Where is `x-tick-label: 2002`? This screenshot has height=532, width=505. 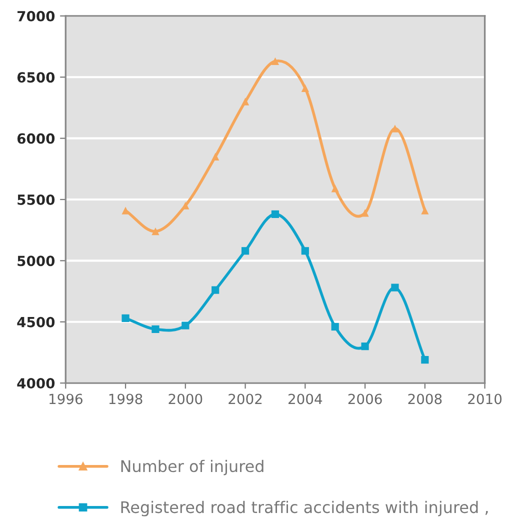
x-tick-label: 2002 is located at coordinates (245, 399).